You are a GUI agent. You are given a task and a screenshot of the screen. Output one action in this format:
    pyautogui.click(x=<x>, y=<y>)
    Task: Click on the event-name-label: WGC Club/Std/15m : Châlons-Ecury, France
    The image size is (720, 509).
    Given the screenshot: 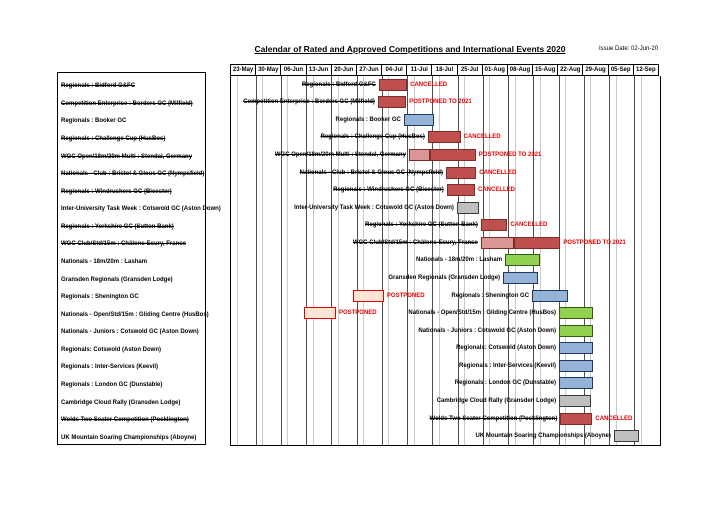 What is the action you would take?
    pyautogui.click(x=123, y=244)
    